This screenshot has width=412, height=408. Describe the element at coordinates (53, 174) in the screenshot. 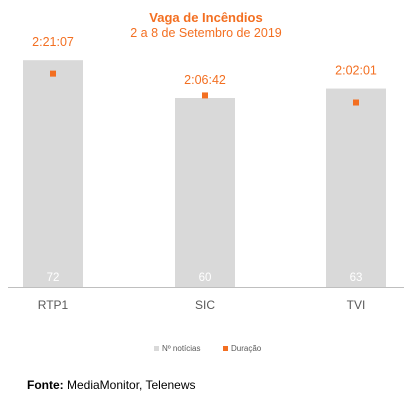

I see `bar-rtp1` at that location.